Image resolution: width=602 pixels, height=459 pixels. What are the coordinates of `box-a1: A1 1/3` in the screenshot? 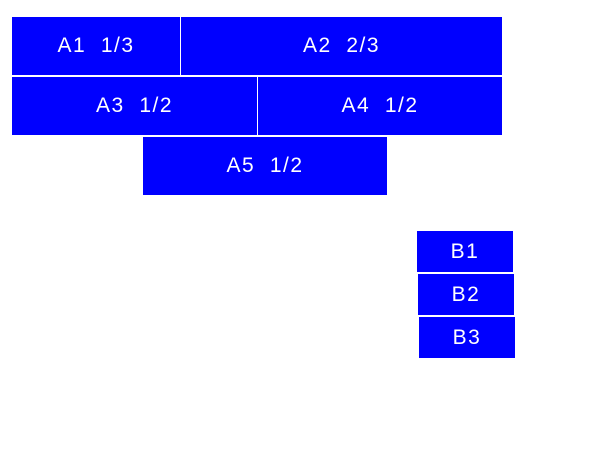 It's located at (96, 46).